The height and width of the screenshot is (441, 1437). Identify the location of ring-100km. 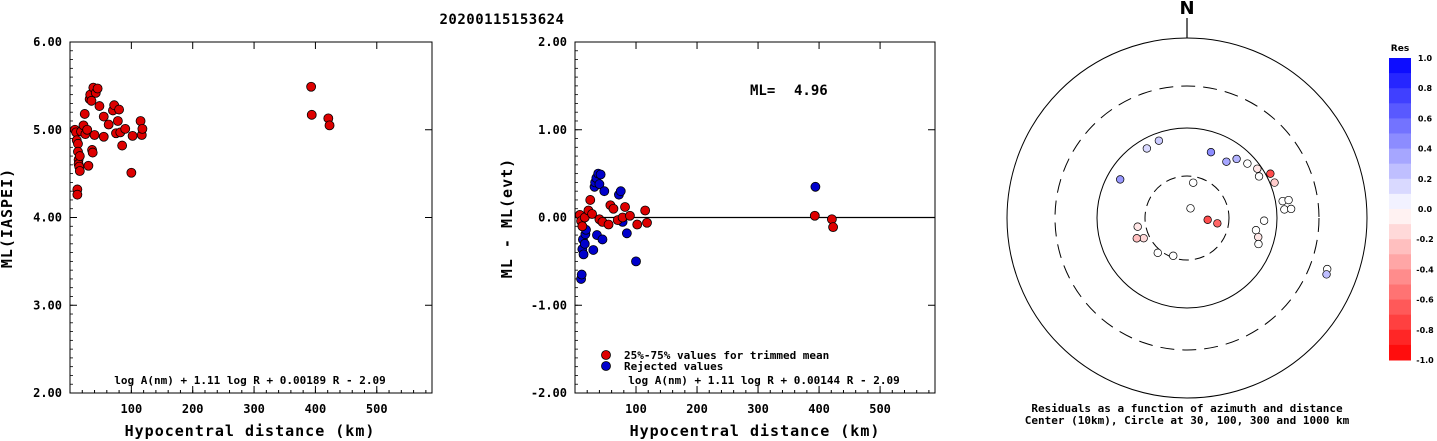
(1187, 218).